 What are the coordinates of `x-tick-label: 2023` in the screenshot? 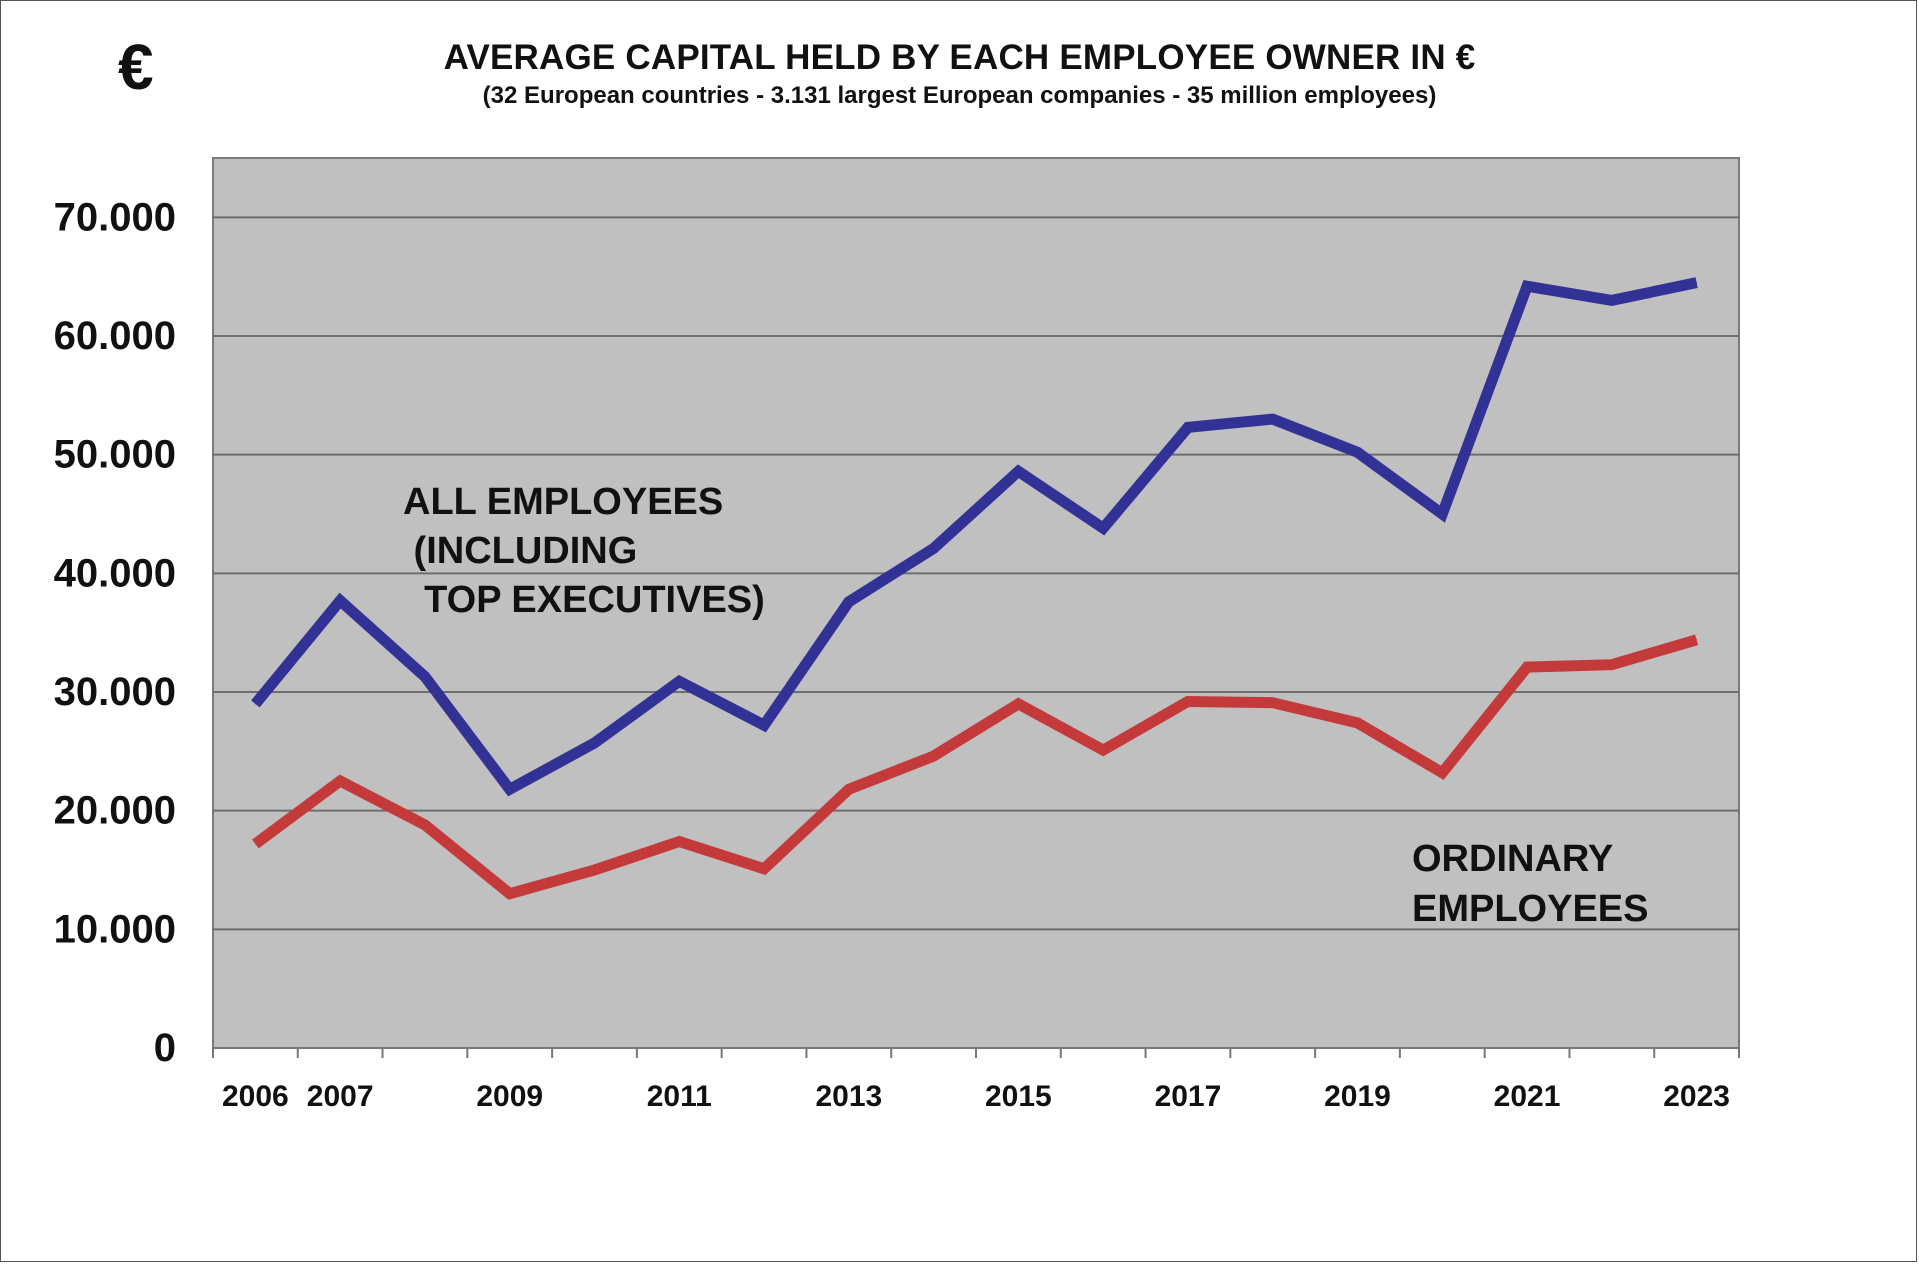 It's located at (1696, 1096).